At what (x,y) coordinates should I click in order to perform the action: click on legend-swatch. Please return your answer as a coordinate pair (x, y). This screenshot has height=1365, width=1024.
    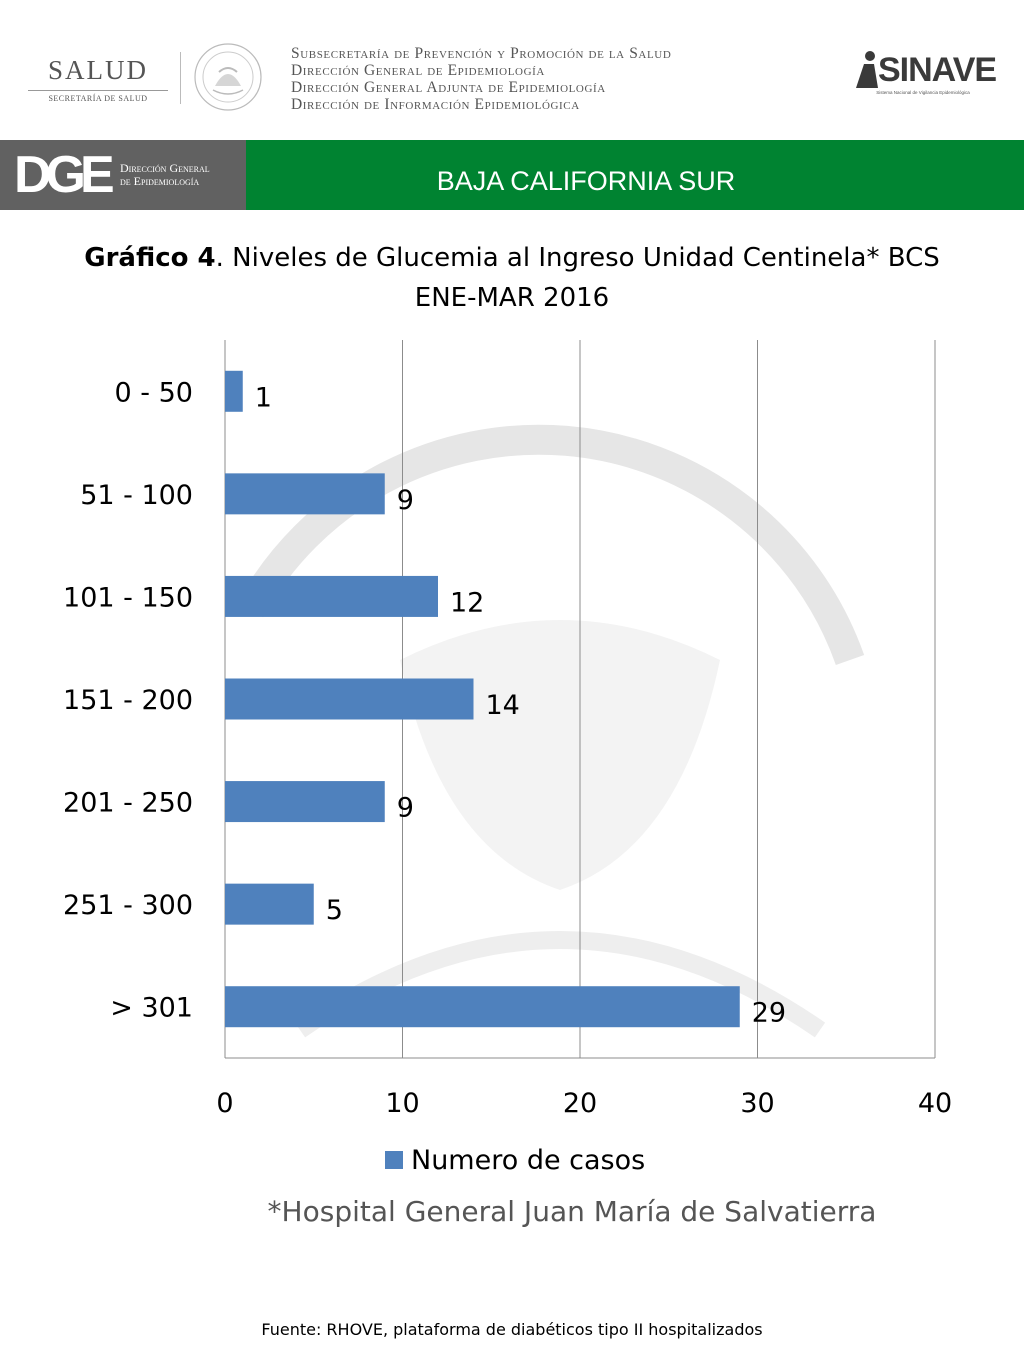
    Looking at the image, I should click on (394, 1160).